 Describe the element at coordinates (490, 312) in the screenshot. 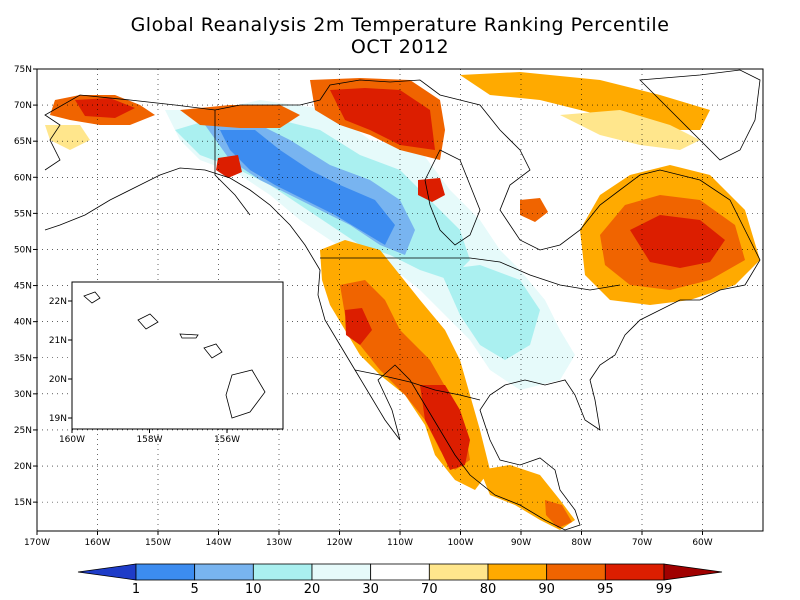

I see `cool-field-mid-us` at that location.